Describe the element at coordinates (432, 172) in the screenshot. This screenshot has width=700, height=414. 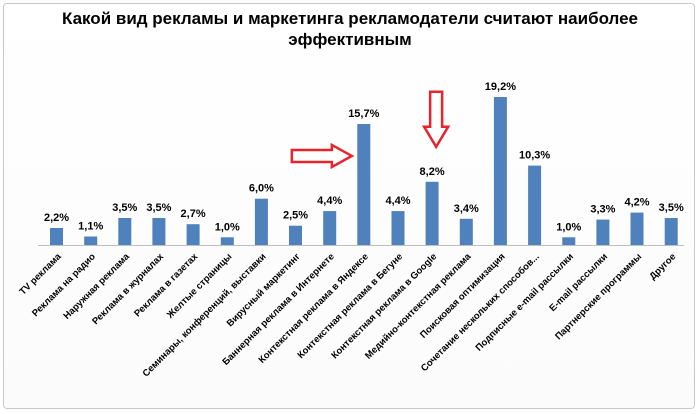
I see `value-label-12: 8,2%` at that location.